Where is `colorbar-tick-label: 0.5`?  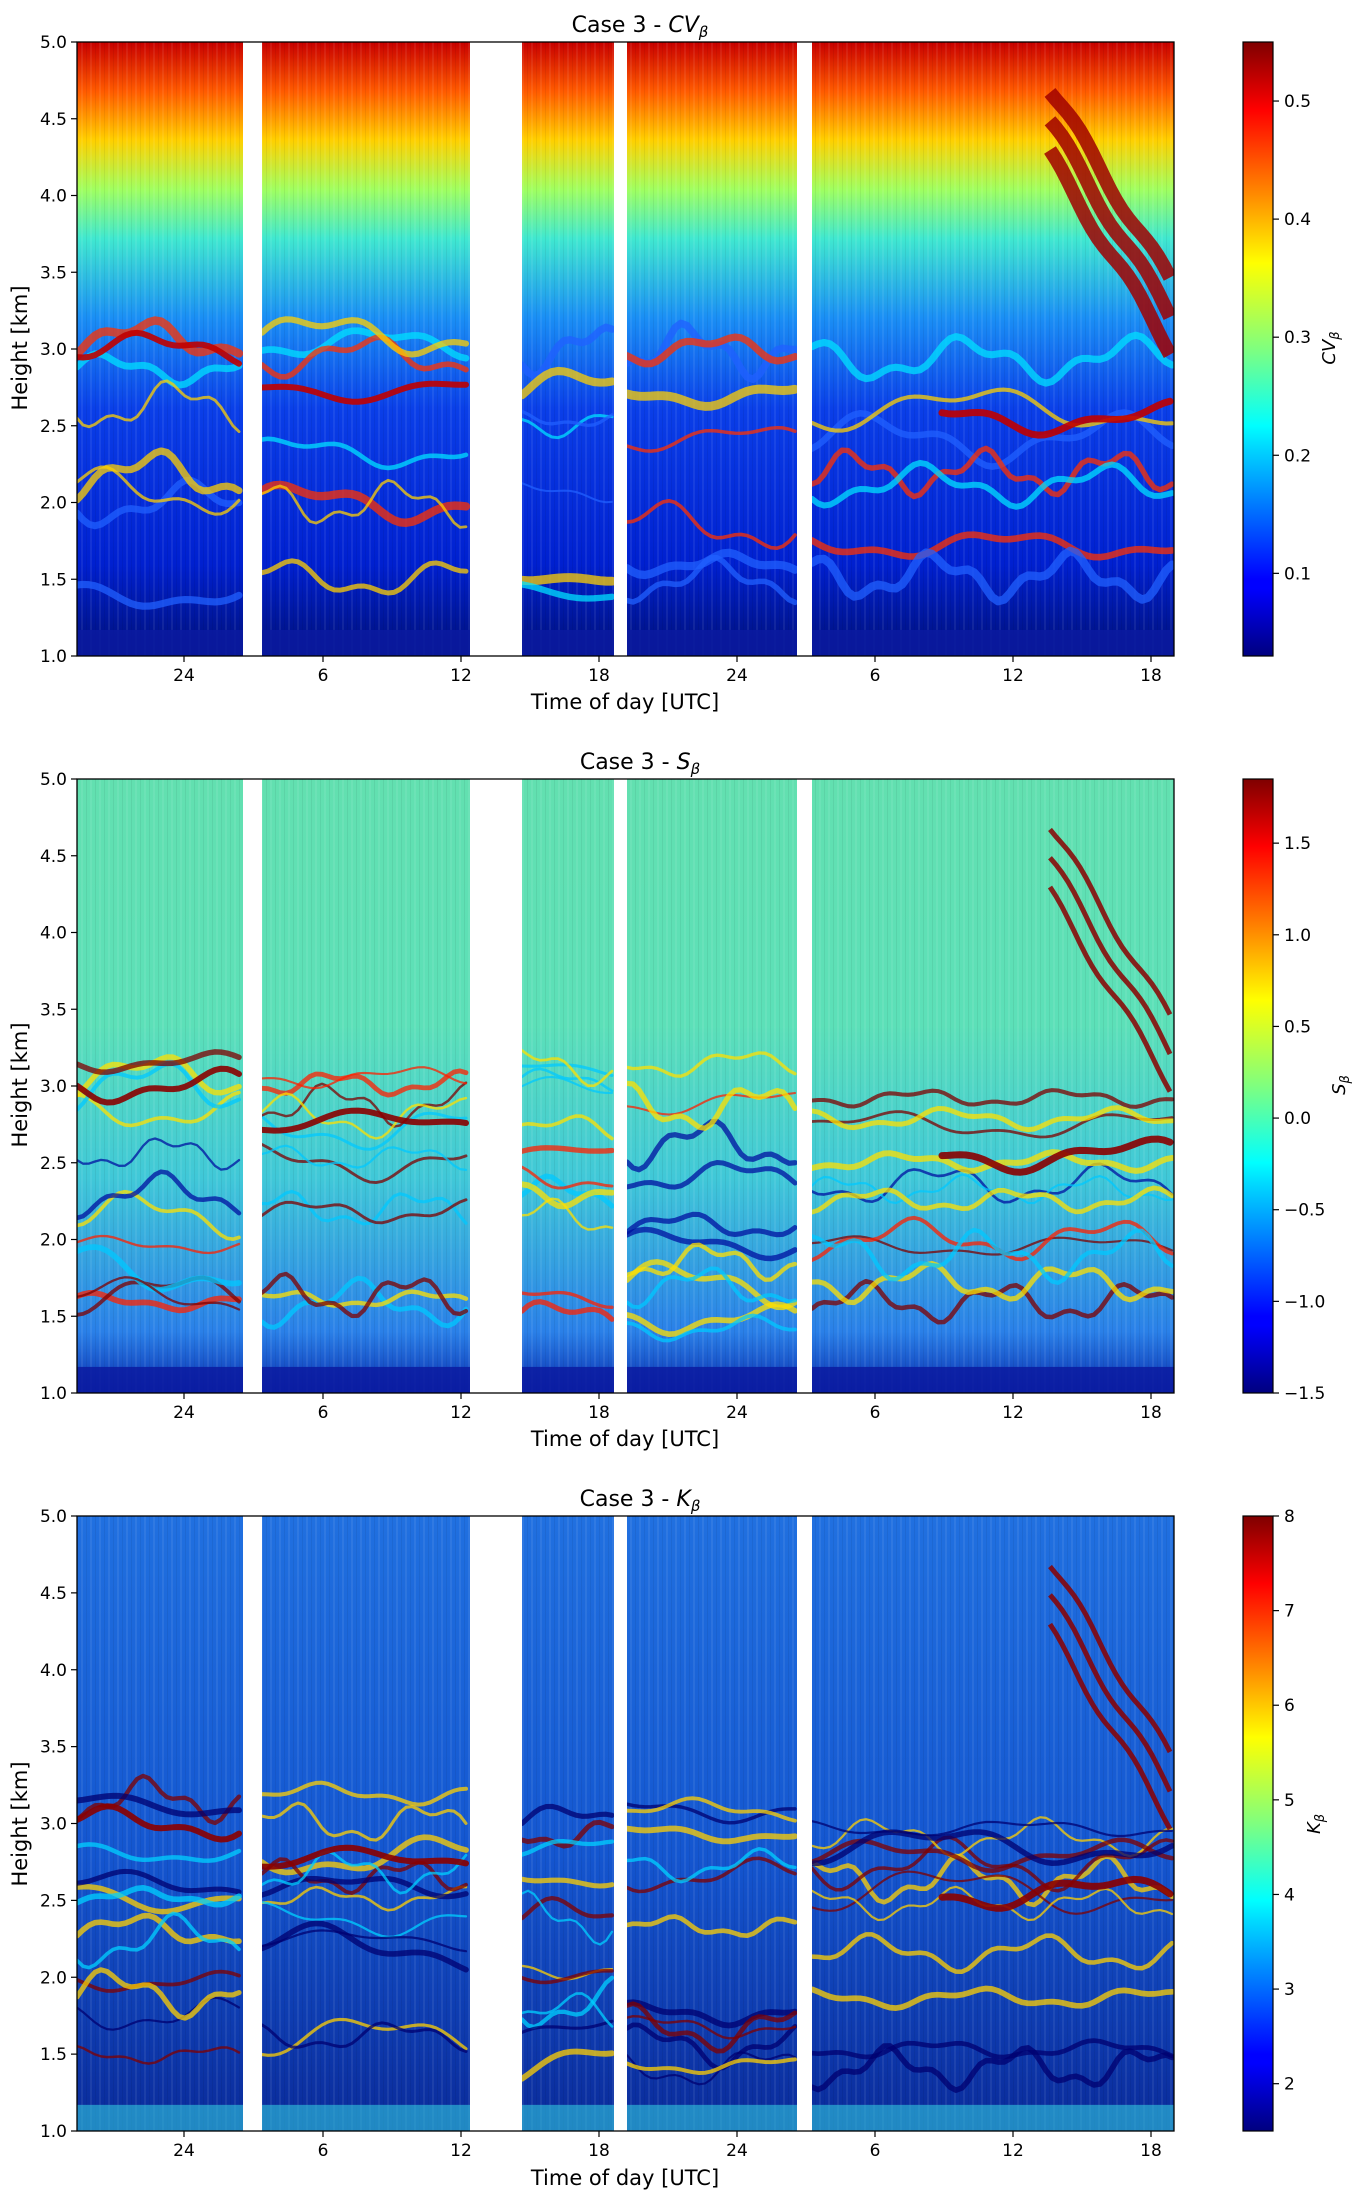
colorbar-tick-label: 0.5 is located at coordinates (1297, 1027).